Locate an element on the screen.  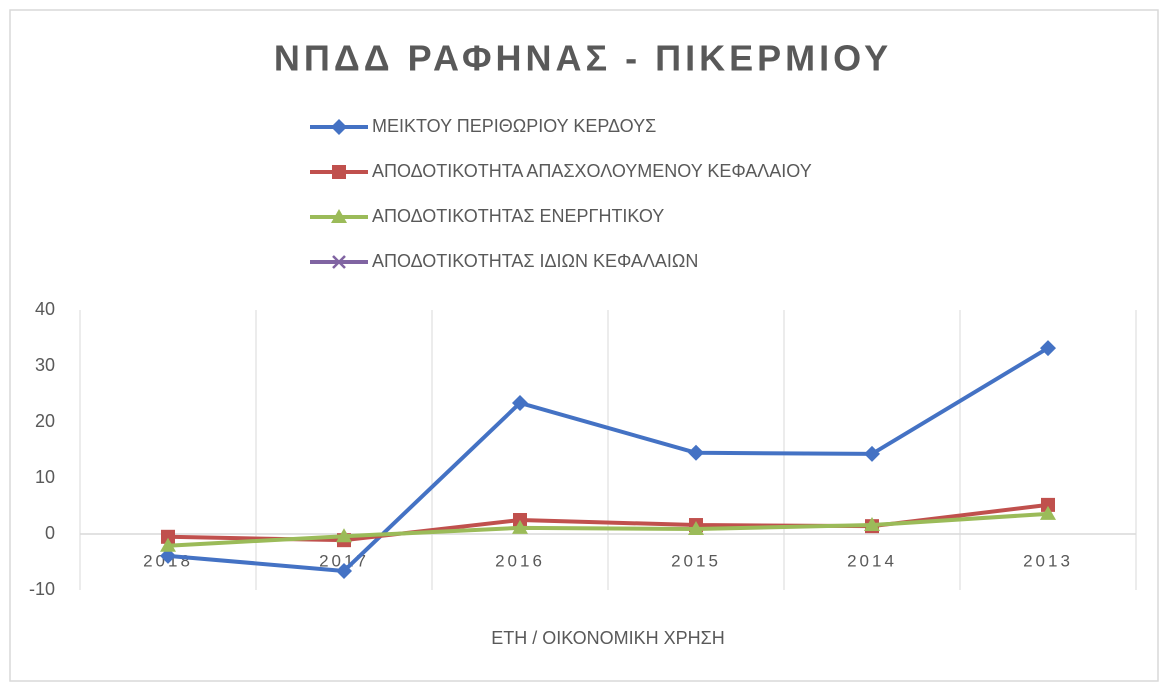
legend-label: ΑΠΟΔΟΤΙΚΟΤΗΤΑΣ ΙΔΙΩΝ ΚΕΦΑΛΑΙΩΝ is located at coordinates (535, 261).